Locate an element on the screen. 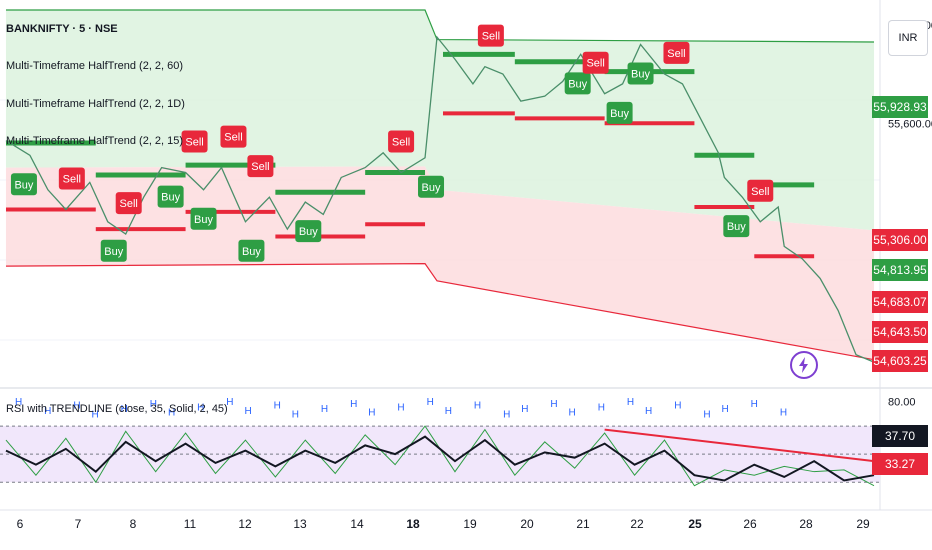  time-tick-label: 12 is located at coordinates (245, 524).